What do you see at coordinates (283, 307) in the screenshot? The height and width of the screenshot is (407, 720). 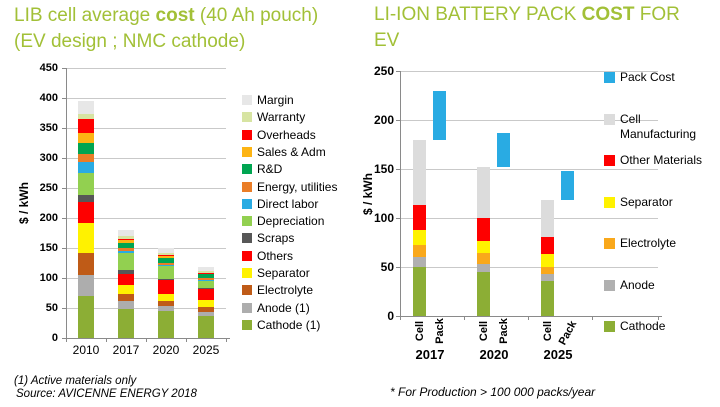 I see `legend-label-anode-1: Anode (1)` at bounding box center [283, 307].